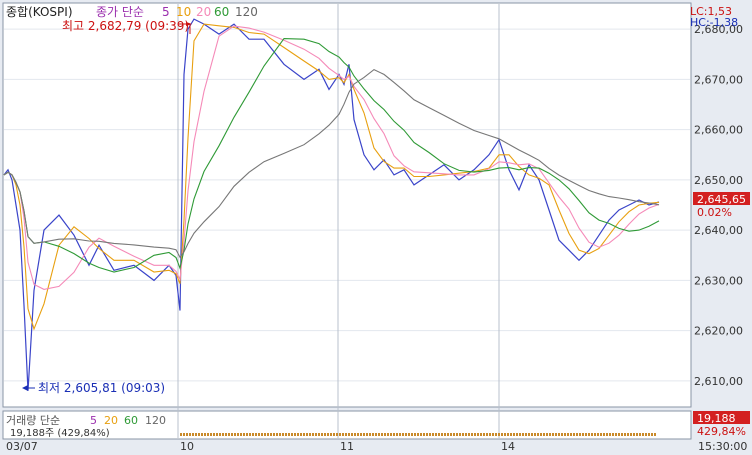 The width and height of the screenshot is (752, 455). Describe the element at coordinates (508, 446) in the screenshot. I see `x-tick-label: 14` at that location.